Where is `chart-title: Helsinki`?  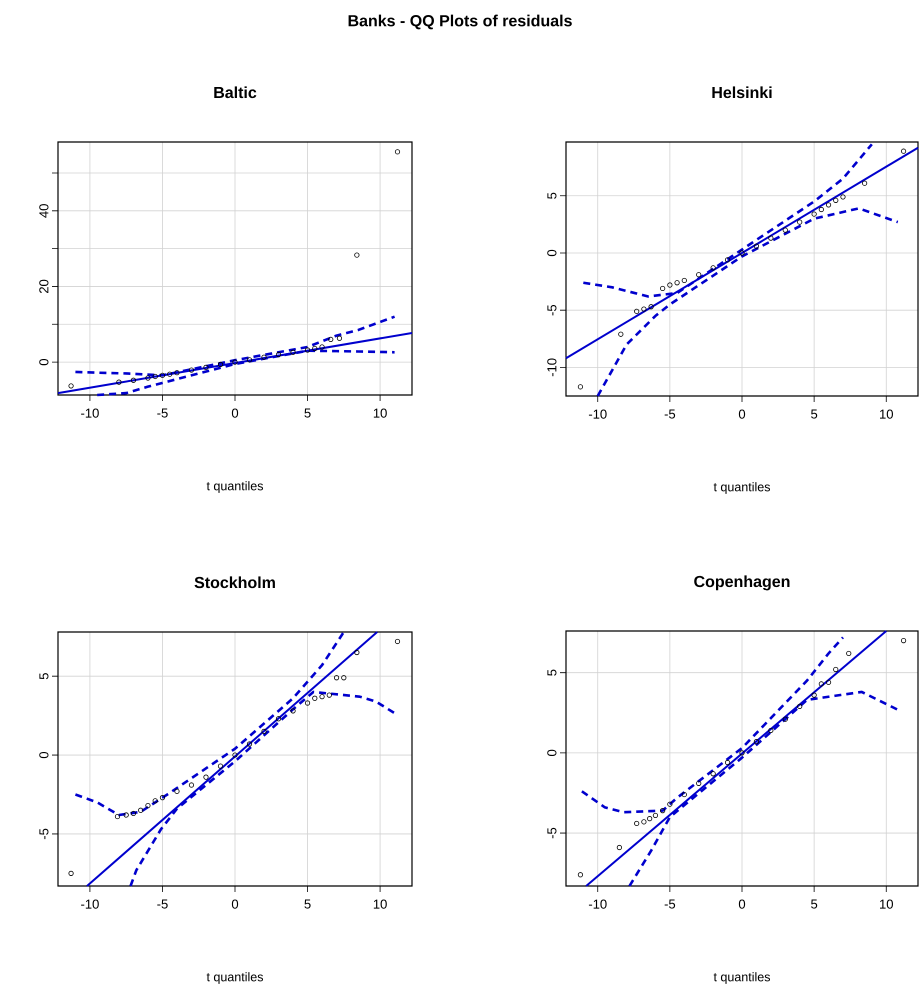
chart-title: Helsinki is located at coordinates (742, 92).